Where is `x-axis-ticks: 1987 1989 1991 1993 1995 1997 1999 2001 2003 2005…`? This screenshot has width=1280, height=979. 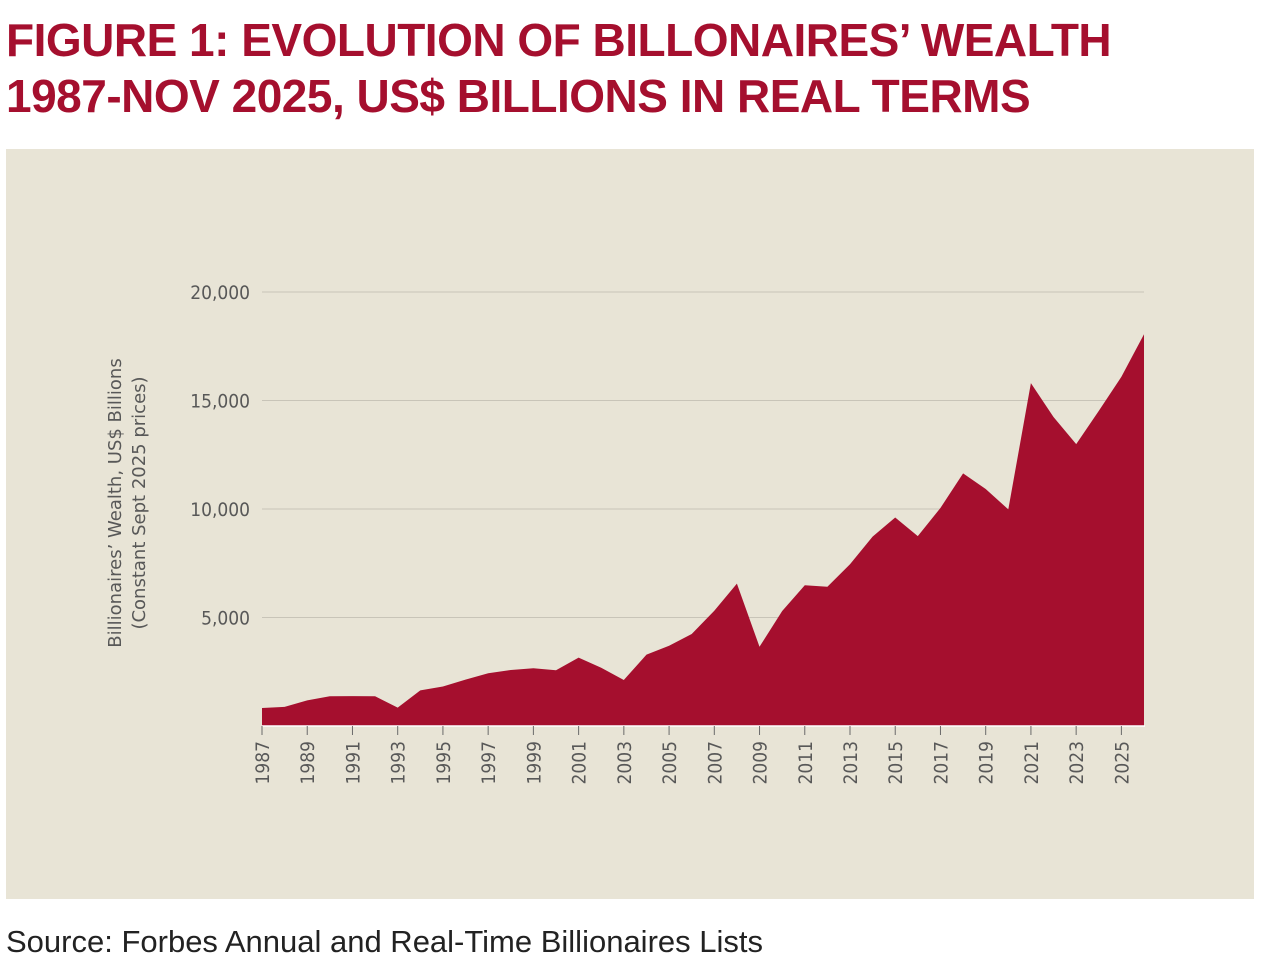 x-axis-ticks: 1987 1989 1991 1993 1995 1997 1999 2001 2003 2005… is located at coordinates (698, 755).